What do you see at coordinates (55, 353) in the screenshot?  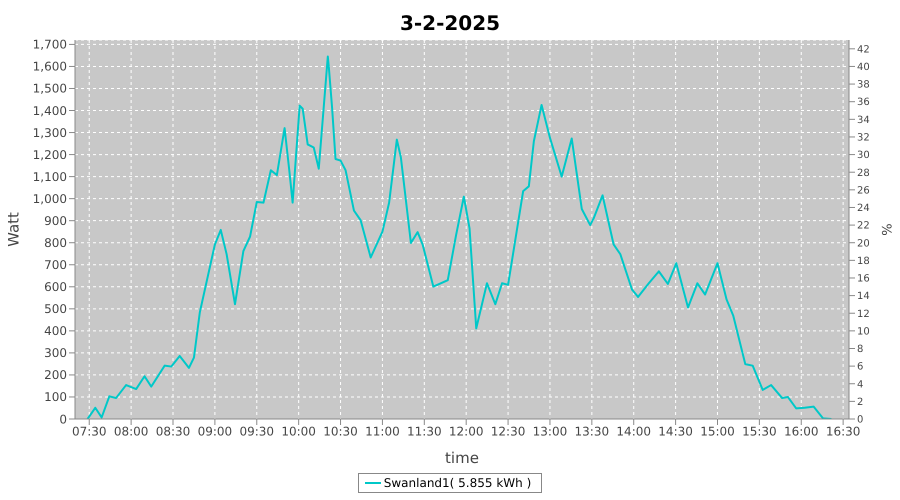 I see `y-tick-label: 300` at bounding box center [55, 353].